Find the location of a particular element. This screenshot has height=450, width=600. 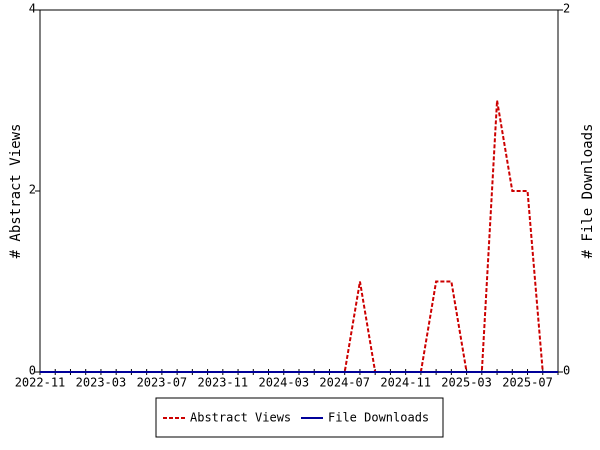

x-tick-label: 2023-11 is located at coordinates (223, 383).